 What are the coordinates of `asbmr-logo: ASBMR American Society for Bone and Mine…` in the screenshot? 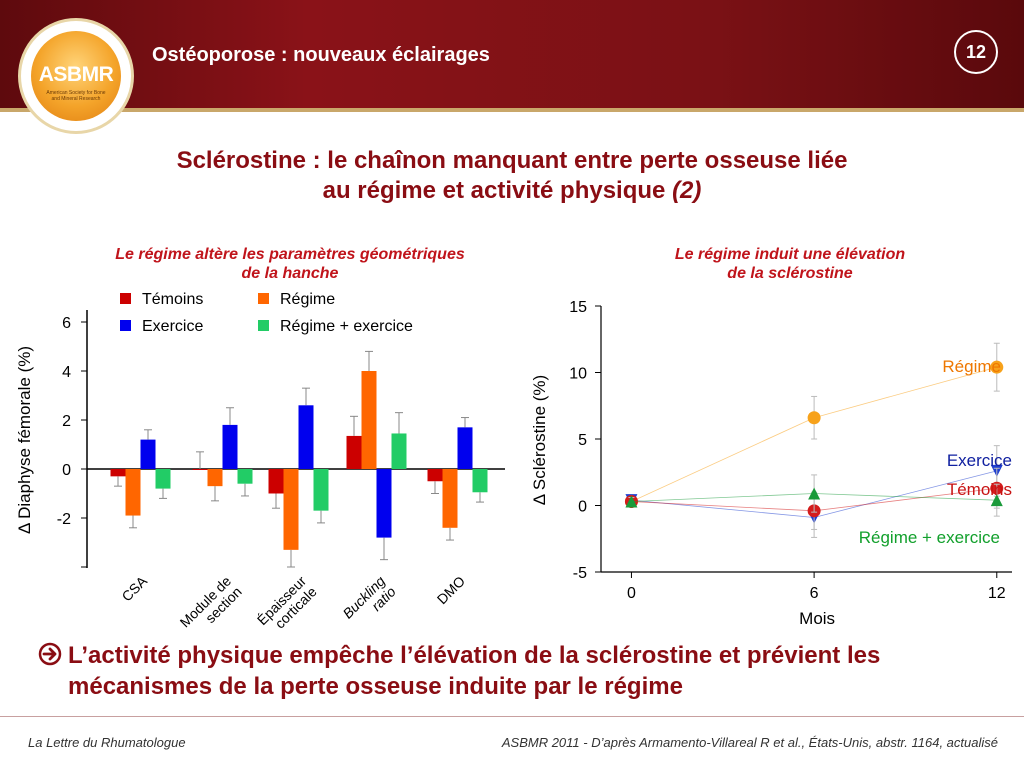 It's located at (76, 76).